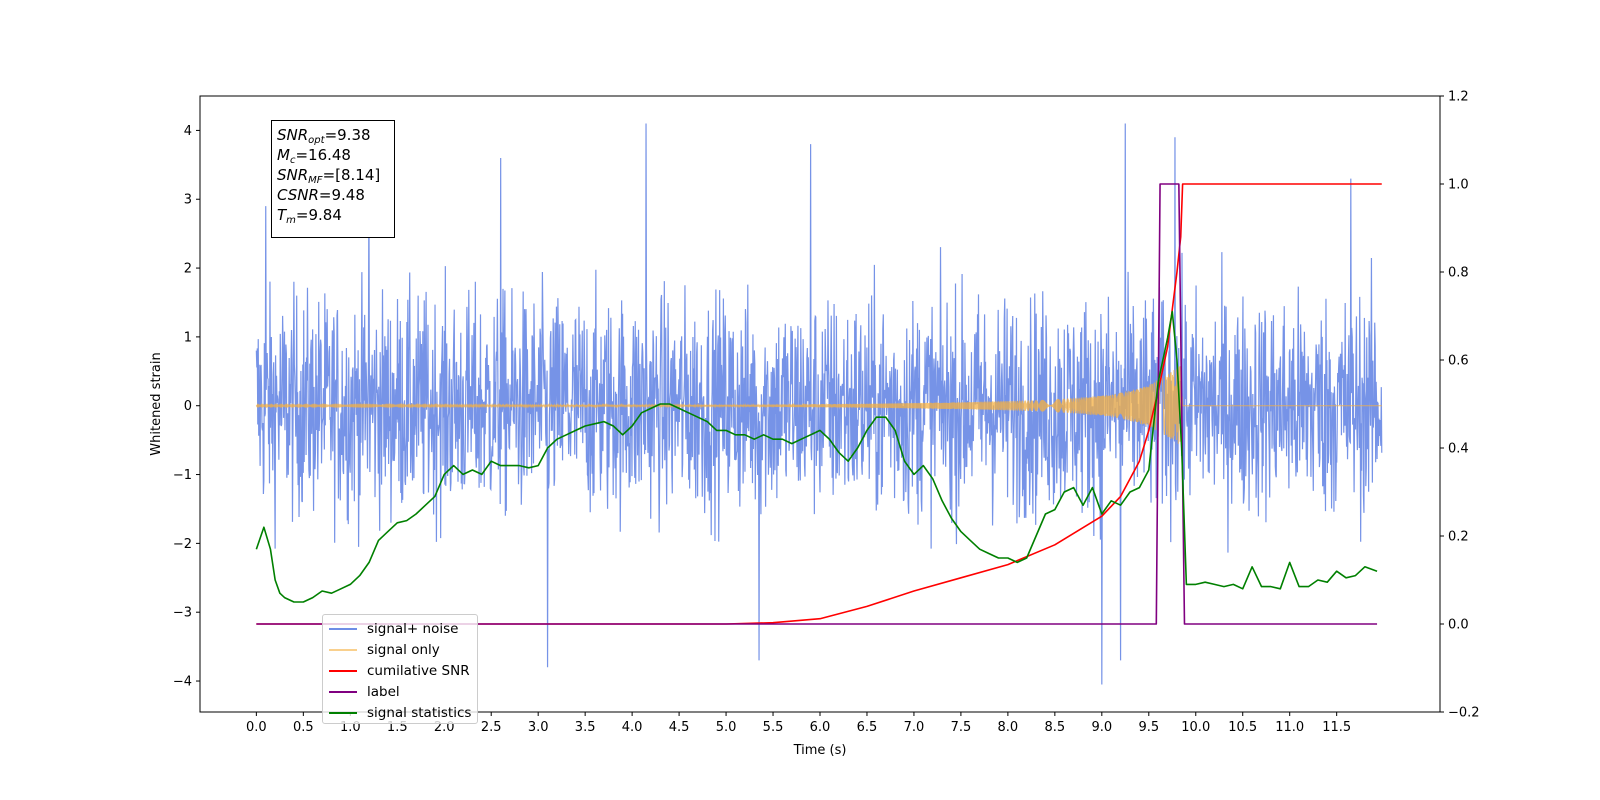 The image size is (1600, 800). I want to click on info-snr-opt-subscript: opt, so click(316, 140).